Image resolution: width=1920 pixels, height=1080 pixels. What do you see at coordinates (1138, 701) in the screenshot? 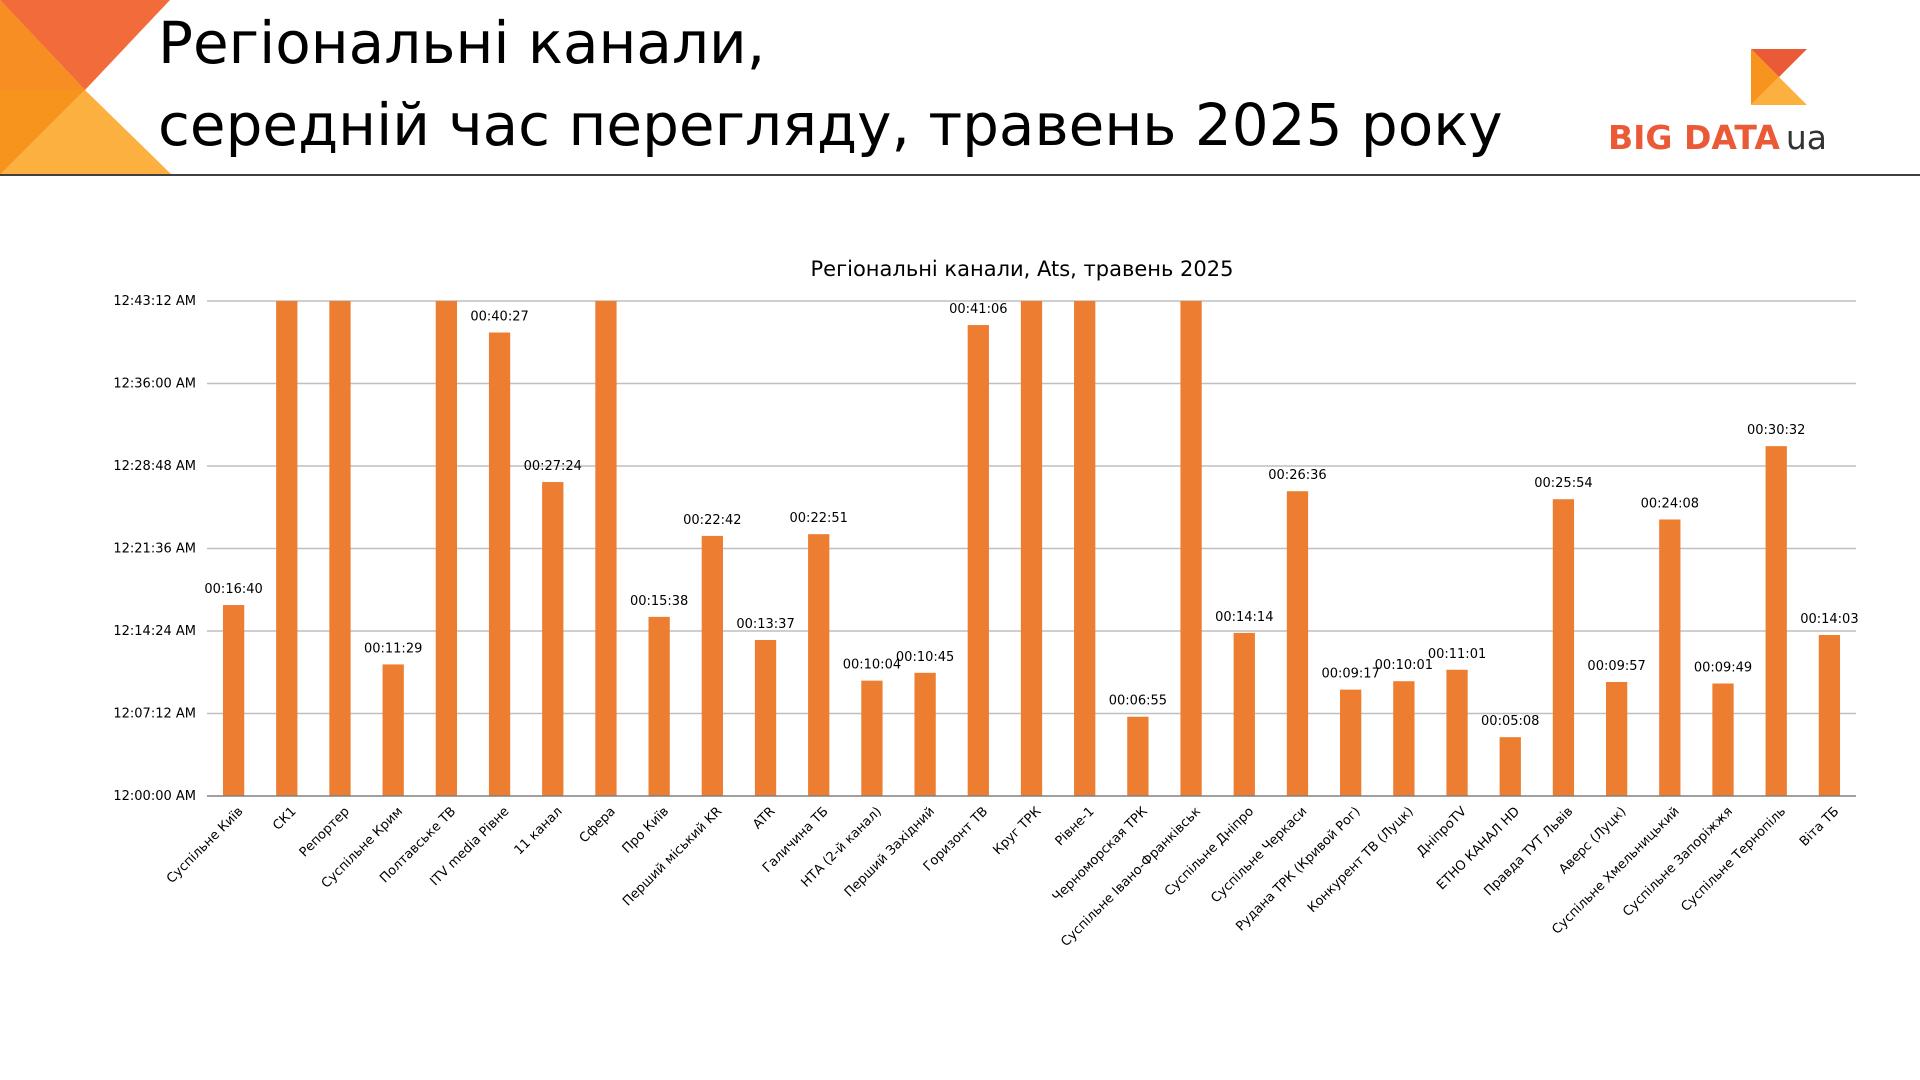
I see `data-label: 00:06:55` at bounding box center [1138, 701].